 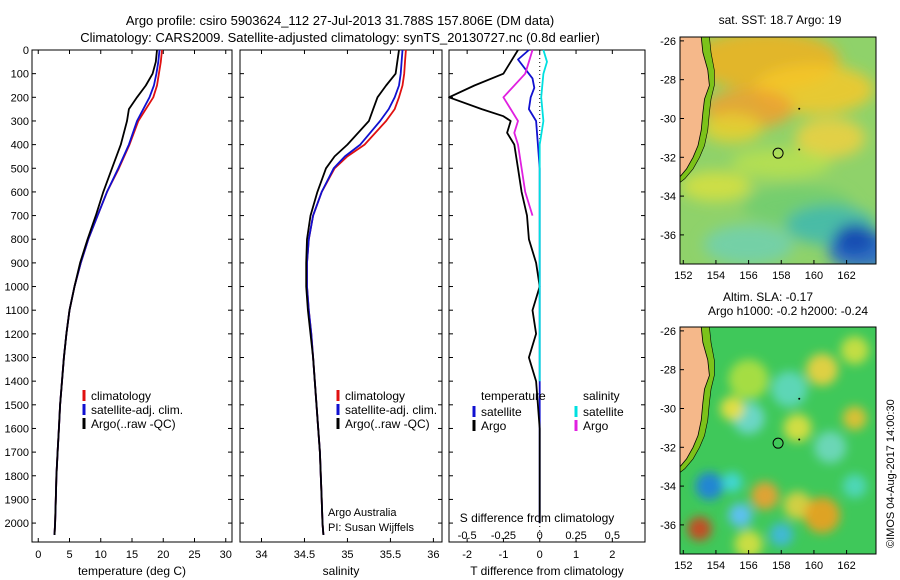 I want to click on lon-tick-label: 158, so click(x=781, y=276).